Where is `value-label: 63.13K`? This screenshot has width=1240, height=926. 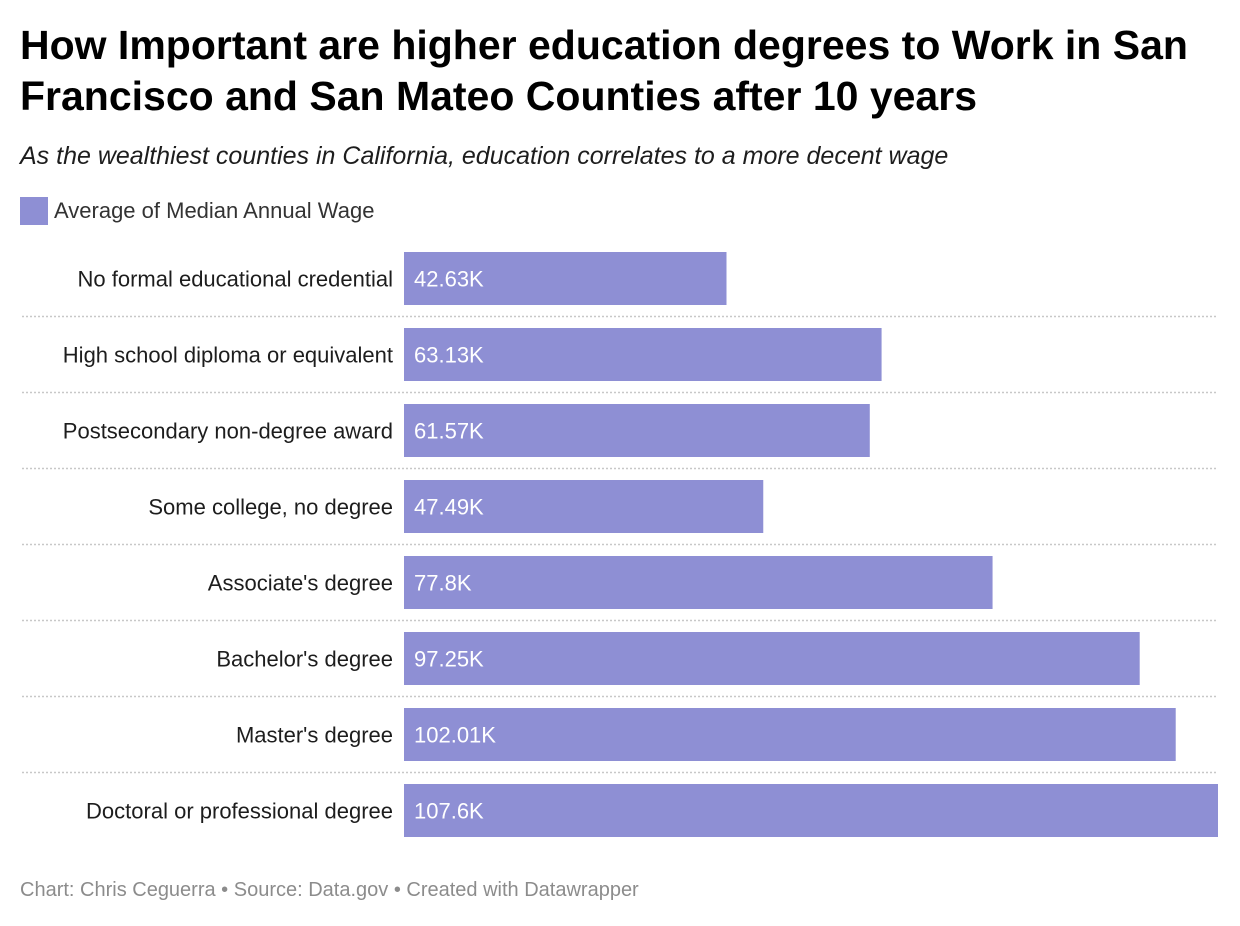 value-label: 63.13K is located at coordinates (449, 355).